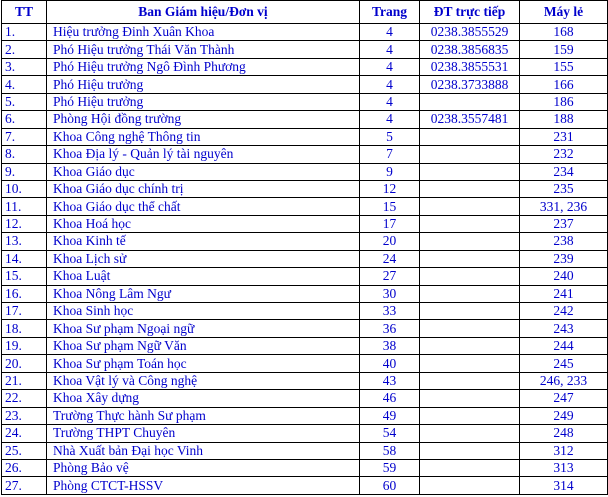 The width and height of the screenshot is (608, 497). I want to click on page-number: 24, so click(389, 259).